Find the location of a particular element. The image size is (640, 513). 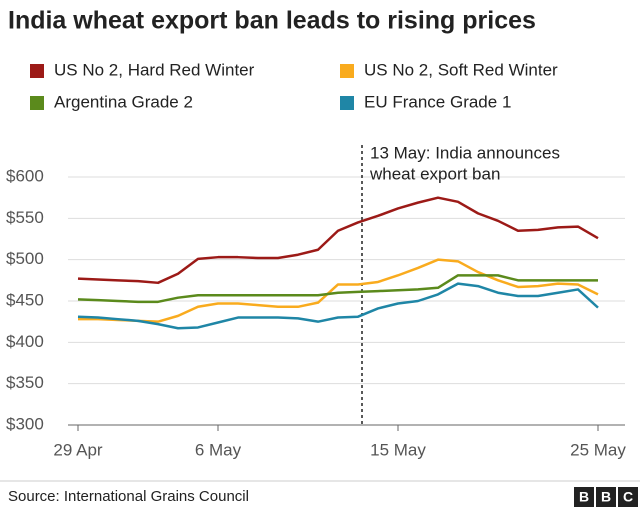

logo-letter: C is located at coordinates (628, 497).